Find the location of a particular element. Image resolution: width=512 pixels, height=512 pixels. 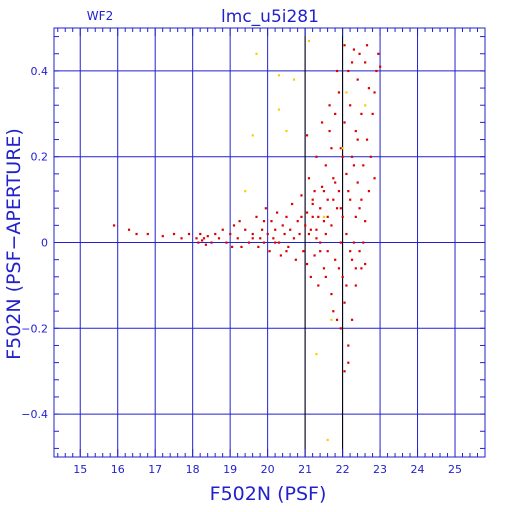

y-tick-label: 0.2 is located at coordinates (40, 157).